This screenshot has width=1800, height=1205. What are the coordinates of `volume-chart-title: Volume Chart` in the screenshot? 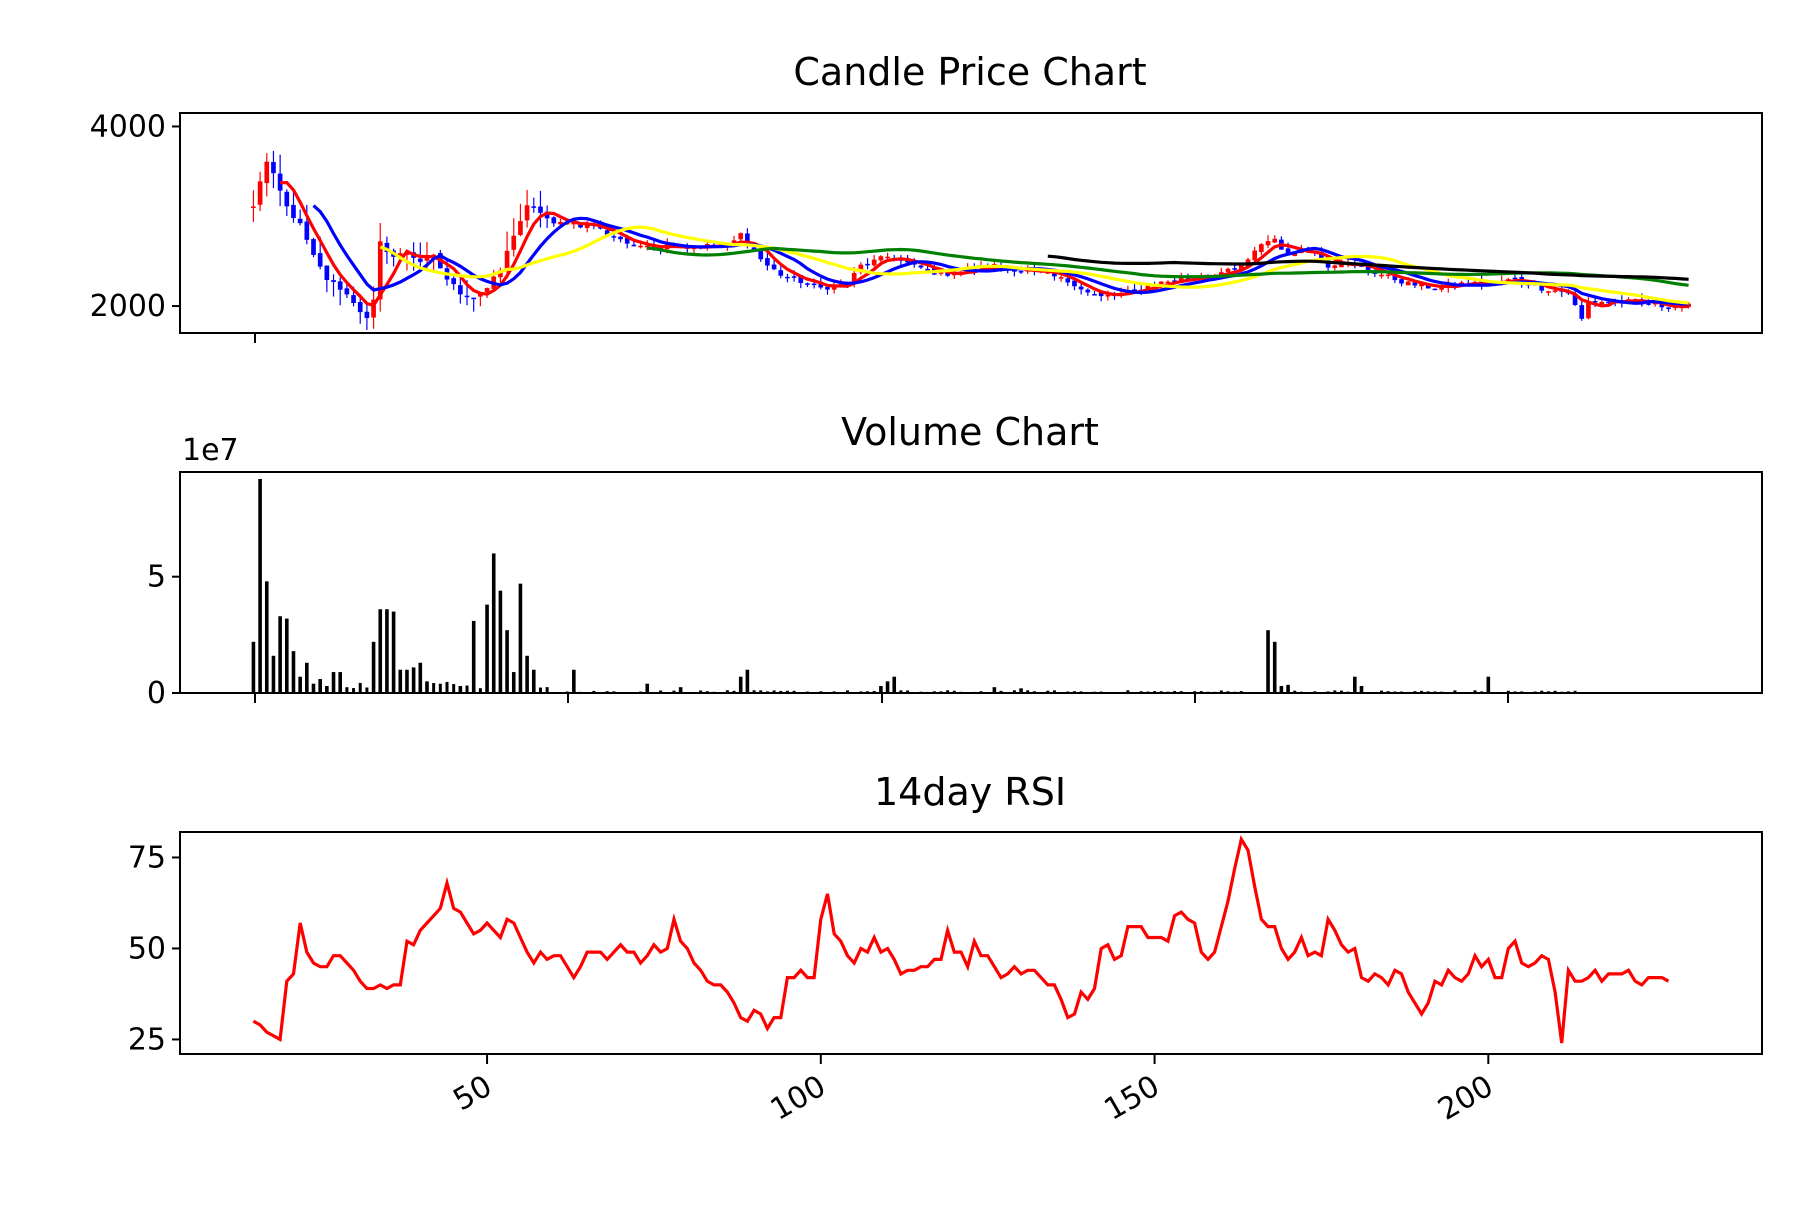 It's located at (970, 432).